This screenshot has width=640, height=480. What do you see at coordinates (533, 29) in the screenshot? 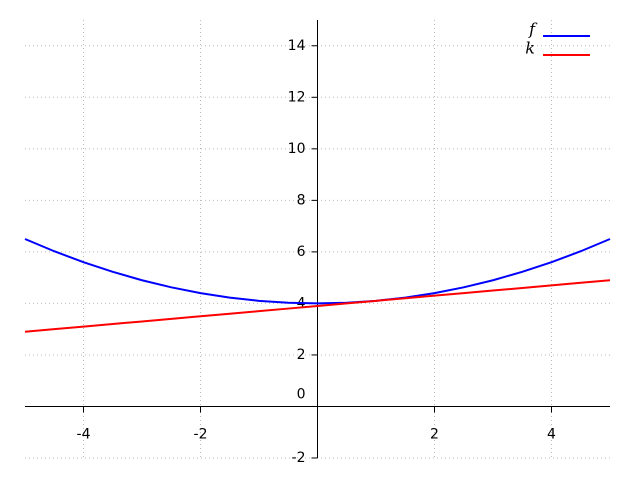
I see `legend-label: f` at bounding box center [533, 29].